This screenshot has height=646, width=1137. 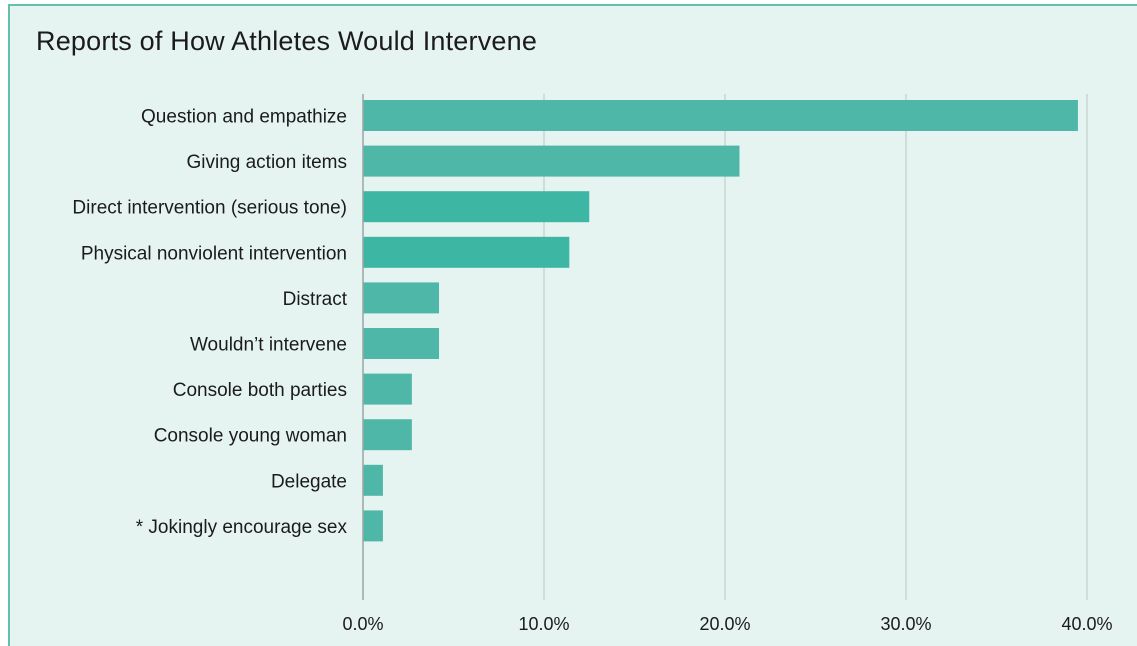 I want to click on tick-labels: 0.0% 10.0% 20.0% 30.0% 40.0%, so click(x=727, y=624).